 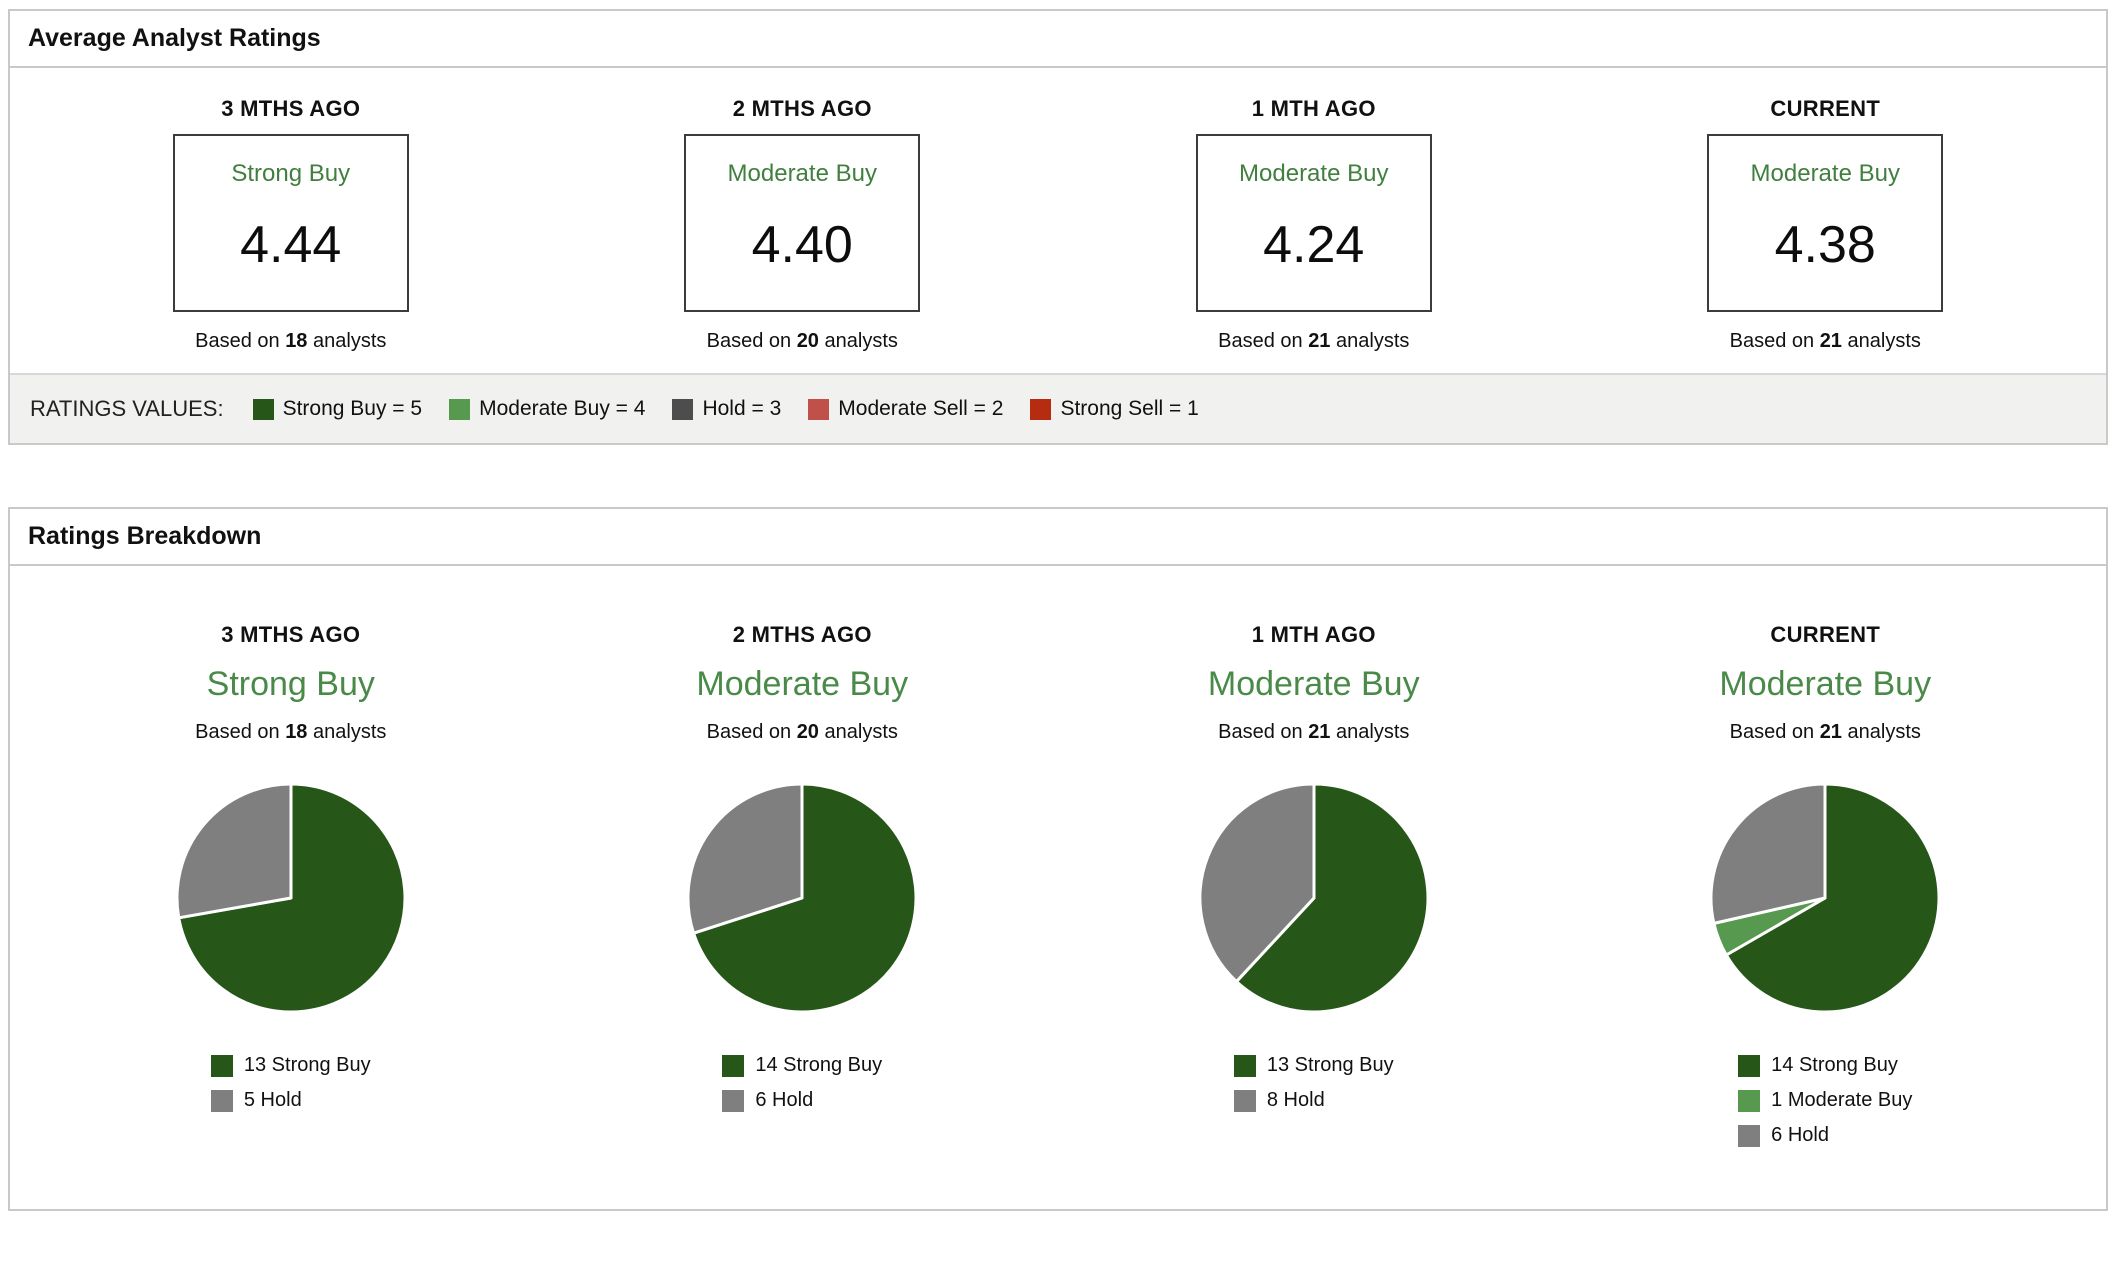 I want to click on legend-item-moderate-sell: Moderate Sell = 2, so click(x=905, y=409).